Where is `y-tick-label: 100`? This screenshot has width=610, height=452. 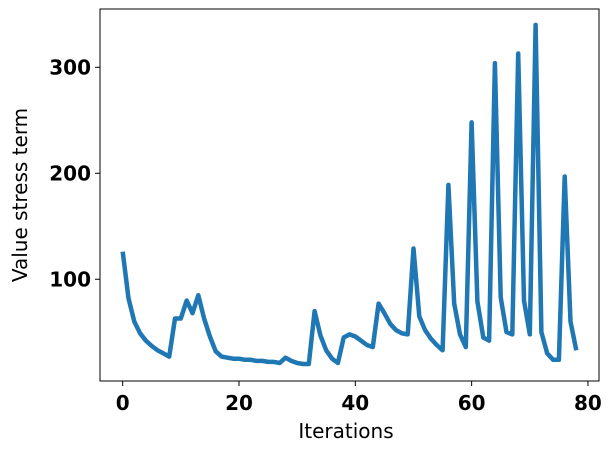 y-tick-label: 100 is located at coordinates (70, 279).